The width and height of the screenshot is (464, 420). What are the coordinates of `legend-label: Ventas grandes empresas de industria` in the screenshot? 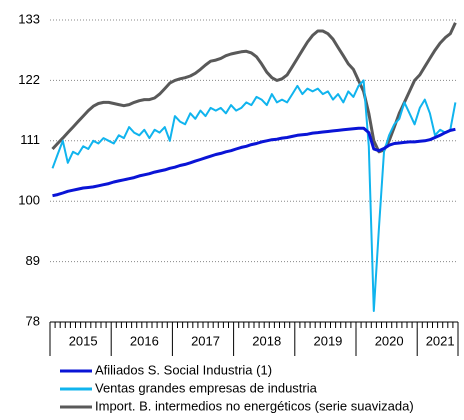 It's located at (206, 387).